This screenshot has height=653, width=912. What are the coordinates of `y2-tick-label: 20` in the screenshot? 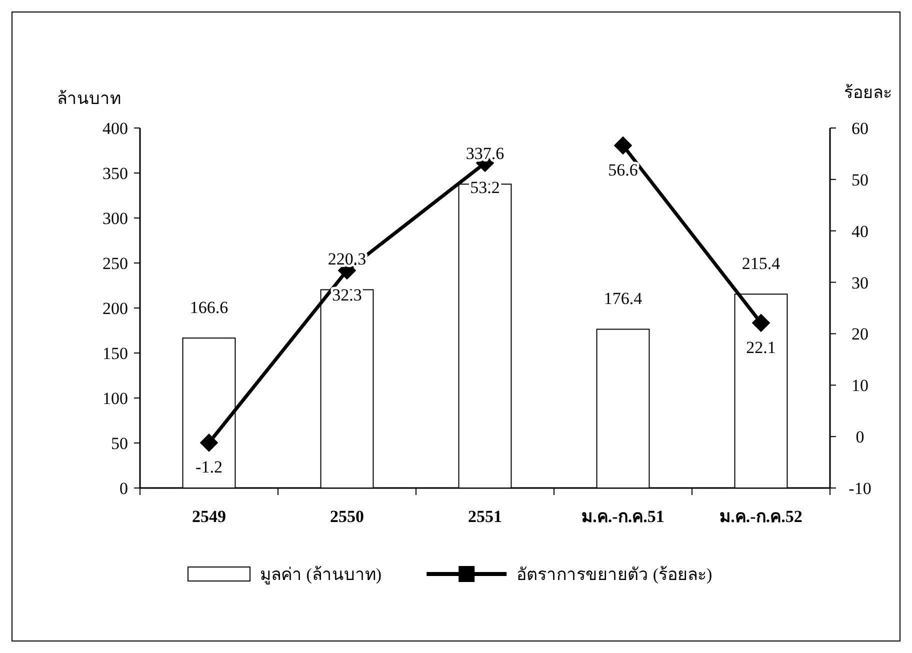 It's located at (860, 334).